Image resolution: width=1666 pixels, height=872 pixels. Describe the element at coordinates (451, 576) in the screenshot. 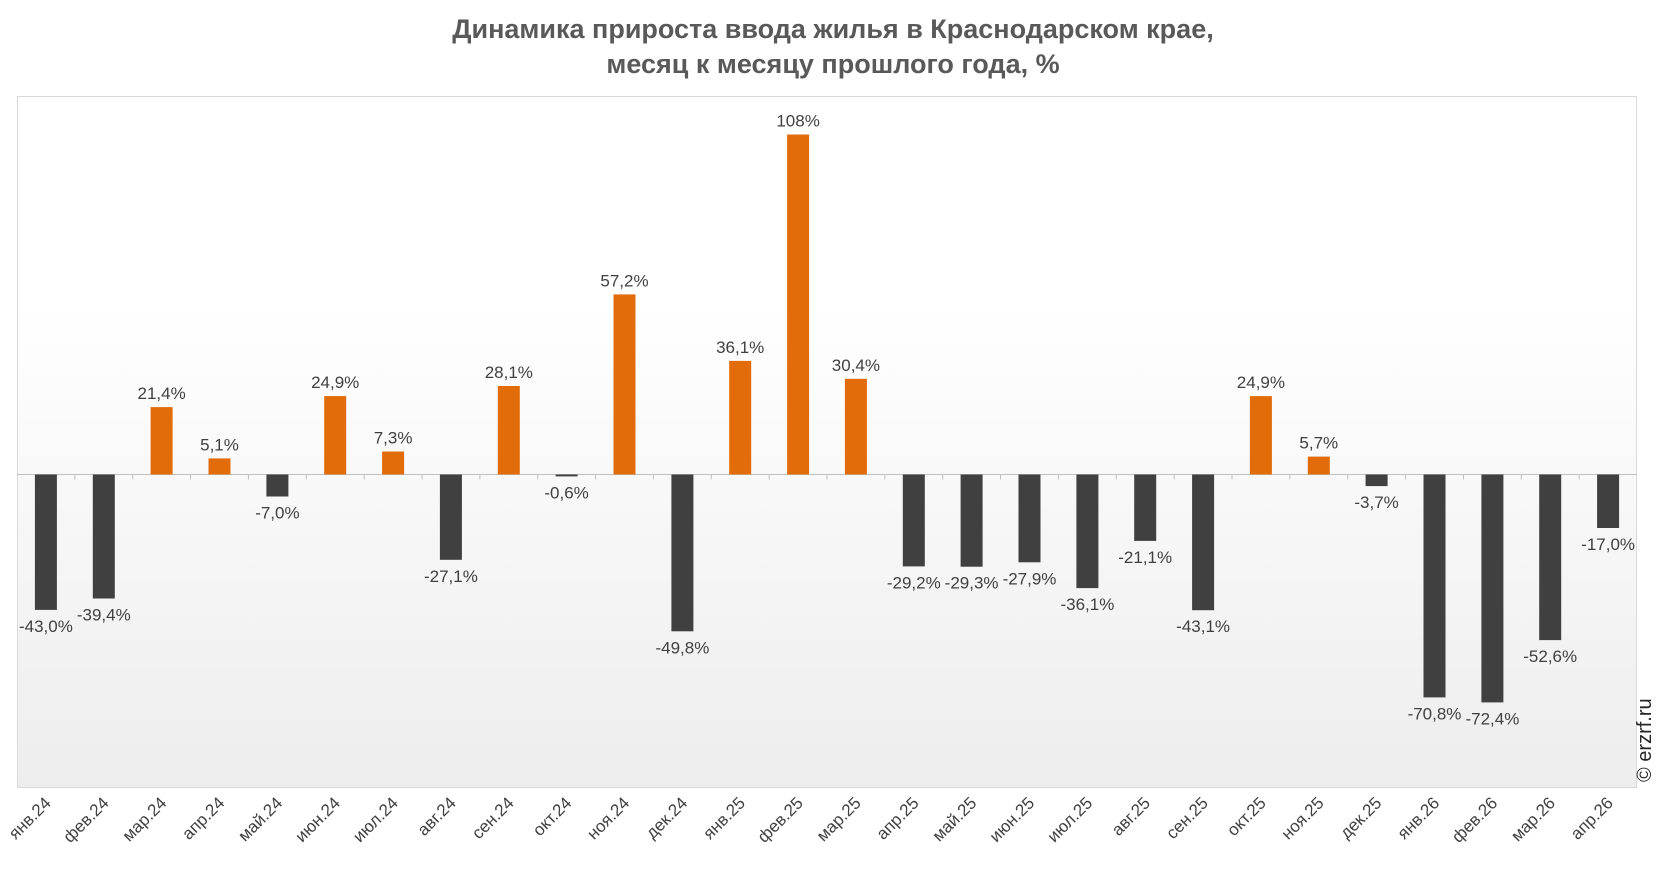

I see `data-label: -27,1%` at that location.